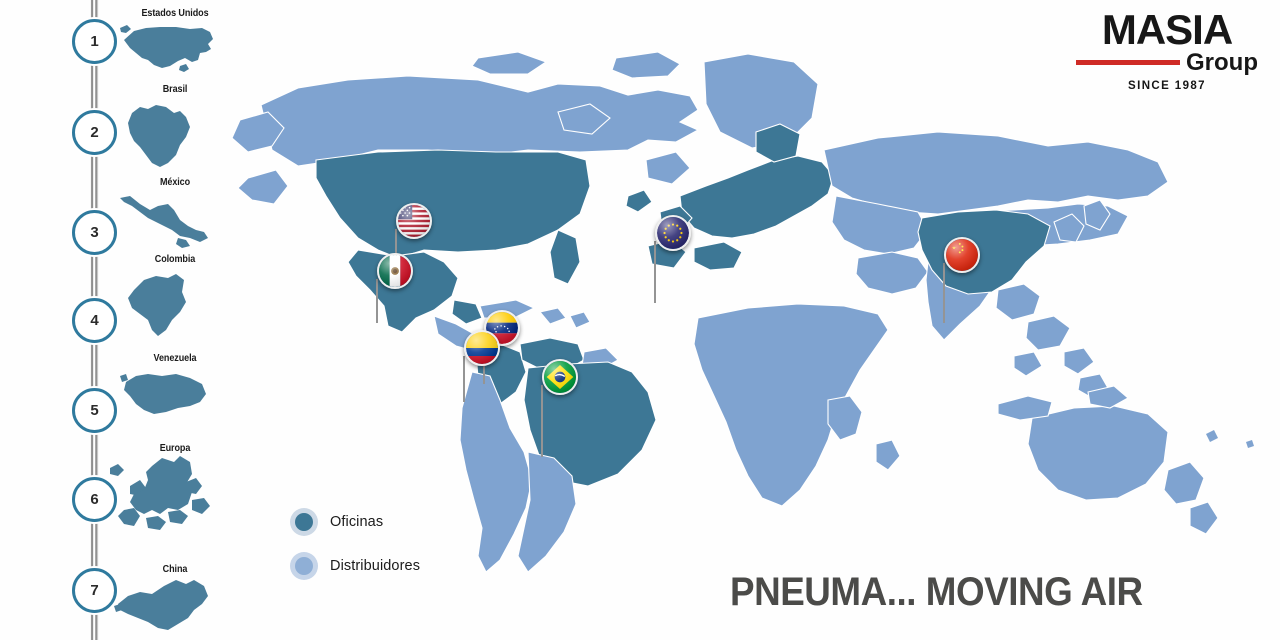  What do you see at coordinates (1128, 63) in the screenshot?
I see `logo-red-bar` at bounding box center [1128, 63].